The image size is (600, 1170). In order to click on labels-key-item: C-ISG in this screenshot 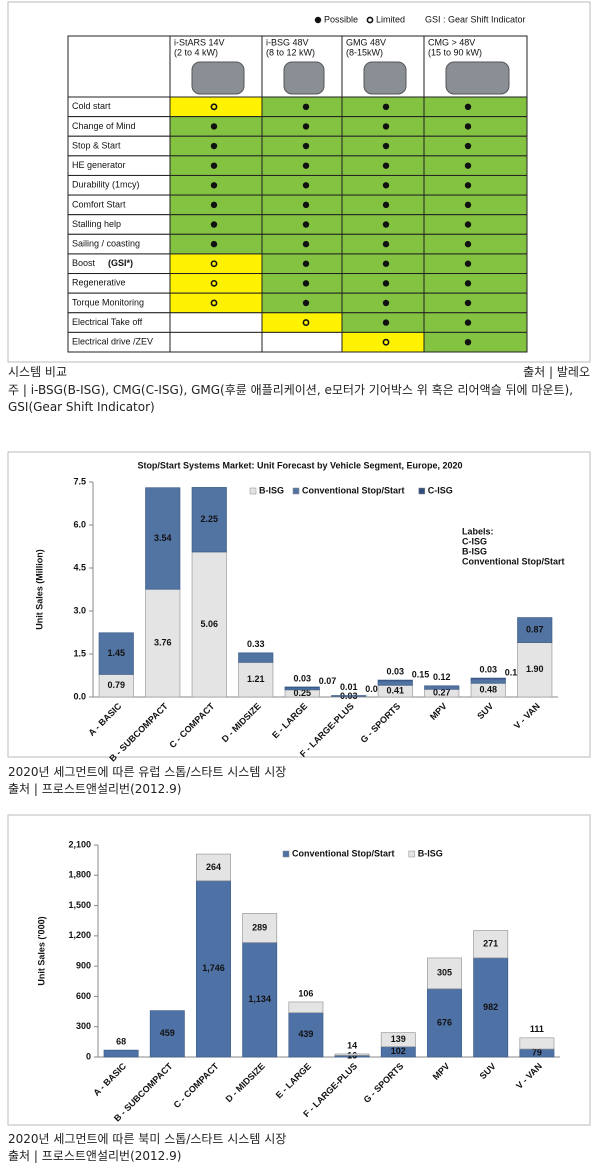, I will do `click(474, 541)`.